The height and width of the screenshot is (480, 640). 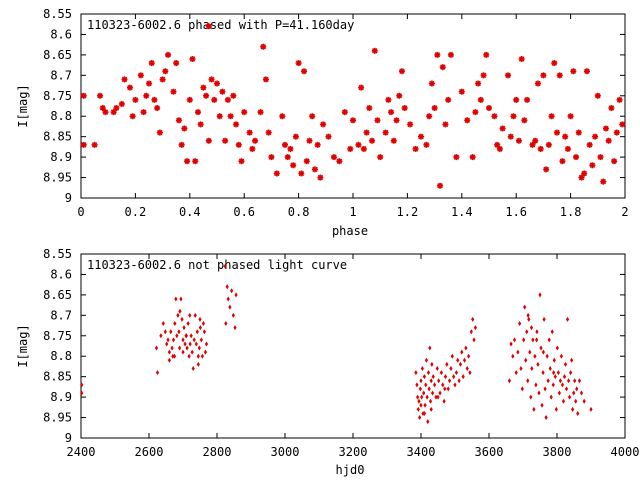 I want to click on y-axis-label: I[mag], so click(x=23, y=345).